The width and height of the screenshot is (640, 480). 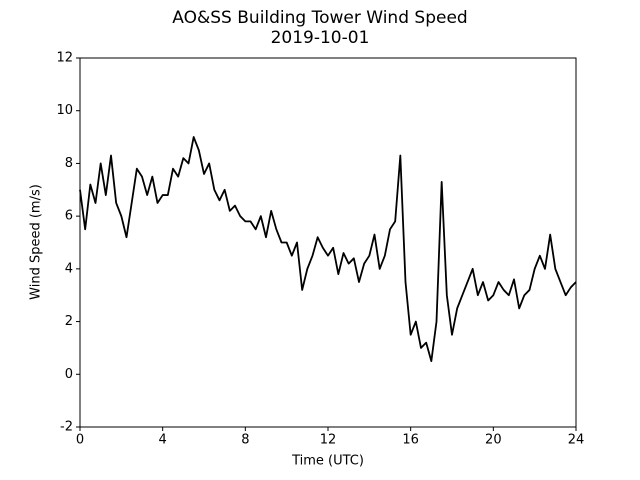 What do you see at coordinates (327, 461) in the screenshot?
I see `x-axis-label: Time (UTC)` at bounding box center [327, 461].